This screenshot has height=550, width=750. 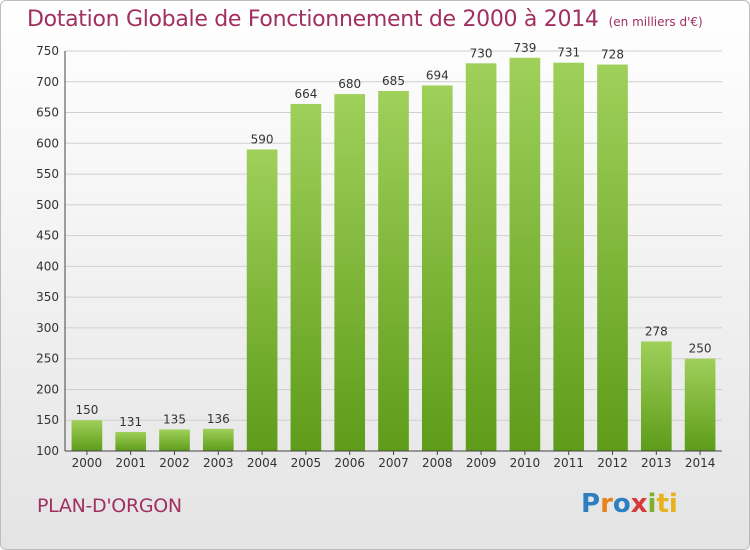 I want to click on bar-value-label: 135, so click(x=174, y=419).